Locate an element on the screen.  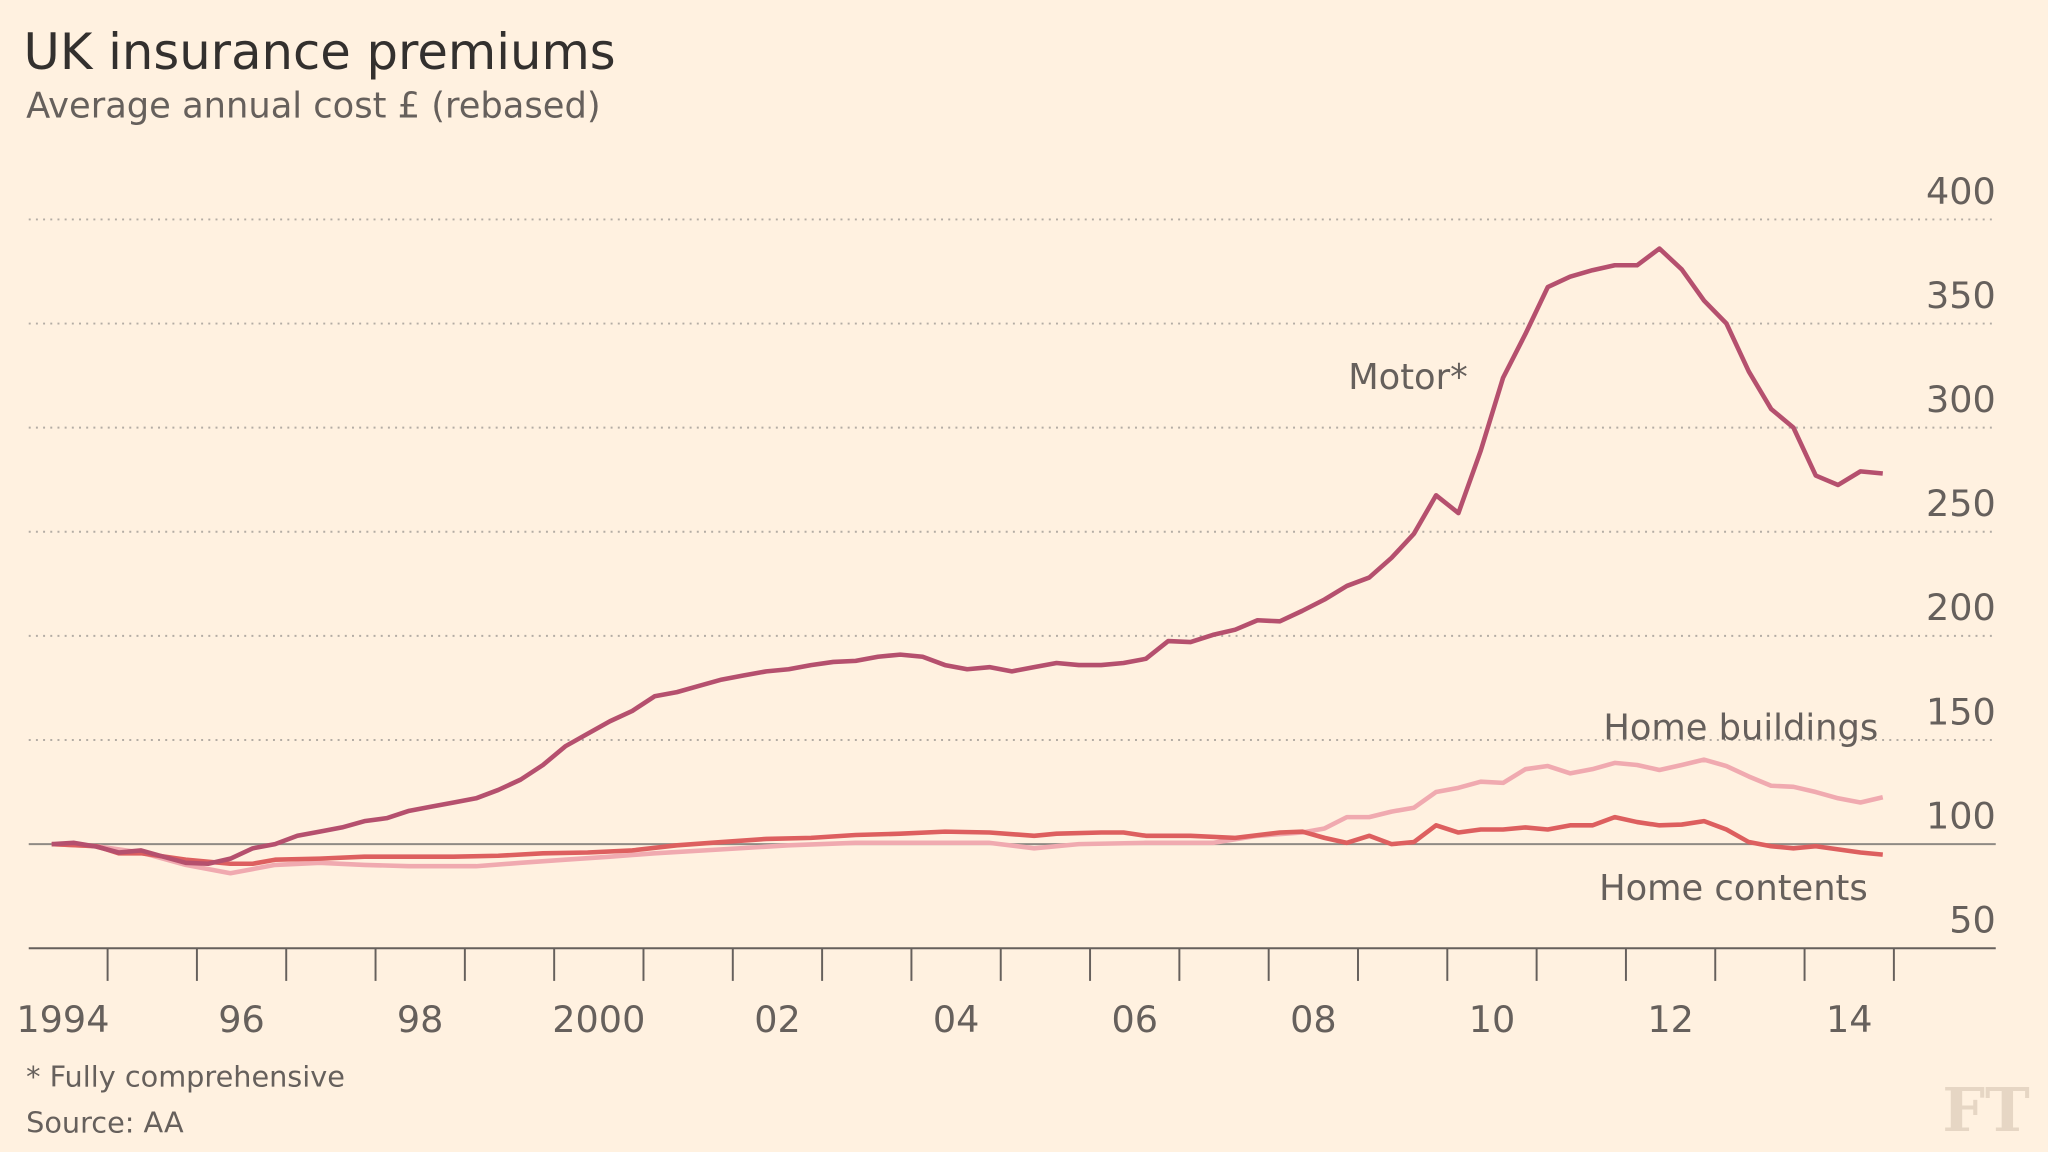
y-tick-label: 350 is located at coordinates (1961, 295).